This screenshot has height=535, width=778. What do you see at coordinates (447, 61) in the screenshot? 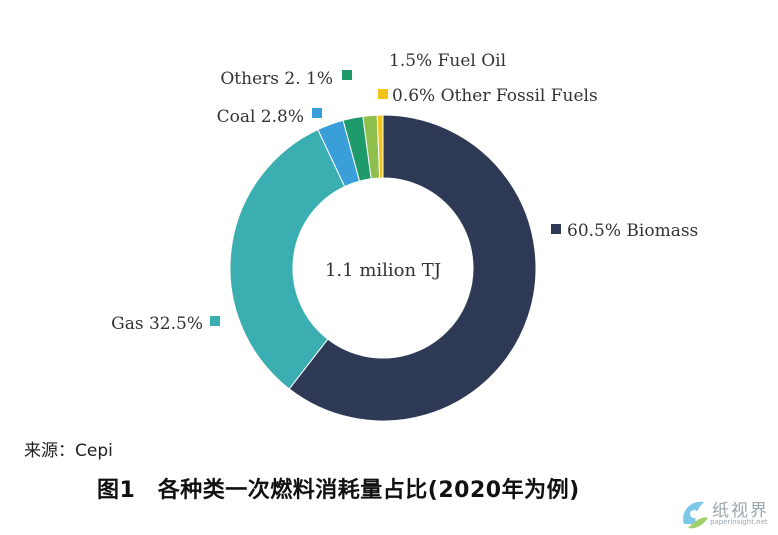
I see `legend-label-fuel-oil: 1.5% Fuel Oil` at bounding box center [447, 61].